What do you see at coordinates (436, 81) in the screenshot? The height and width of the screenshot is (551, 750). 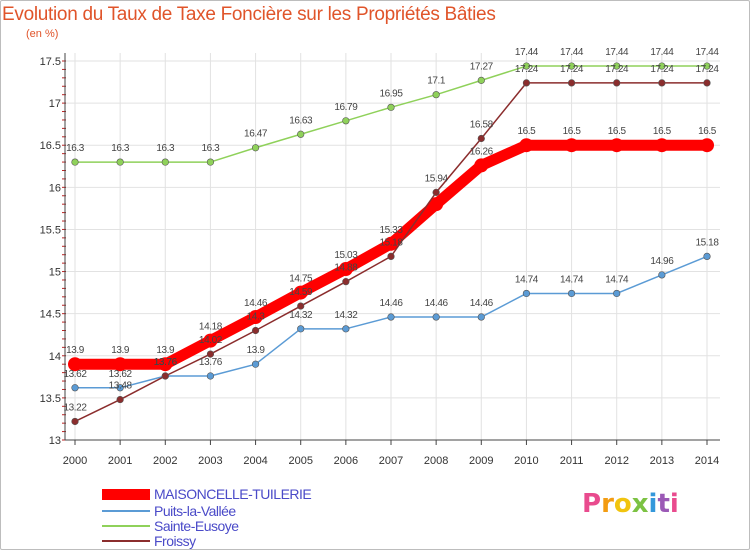 I see `data-label: 17.1` at bounding box center [436, 81].